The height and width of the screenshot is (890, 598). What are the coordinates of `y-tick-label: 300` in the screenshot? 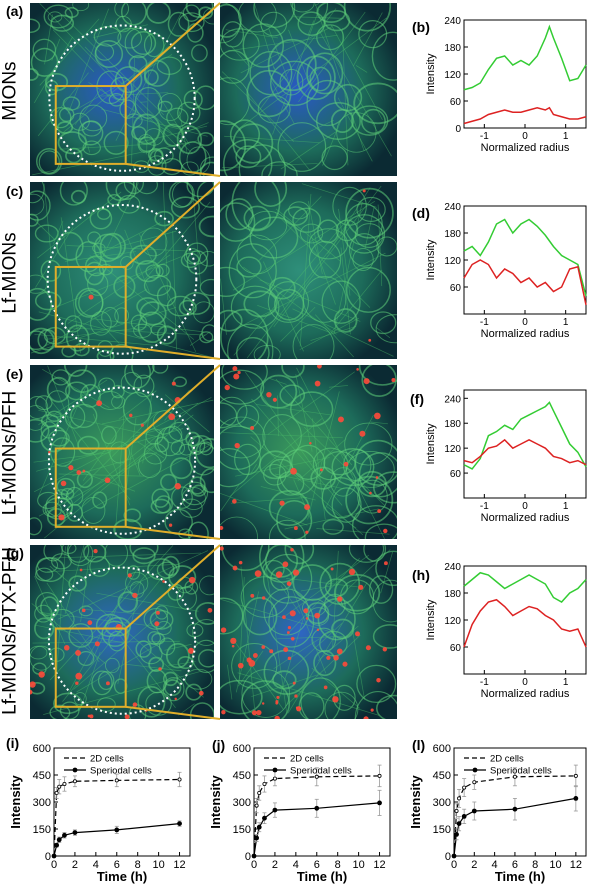 It's located at (42, 803).